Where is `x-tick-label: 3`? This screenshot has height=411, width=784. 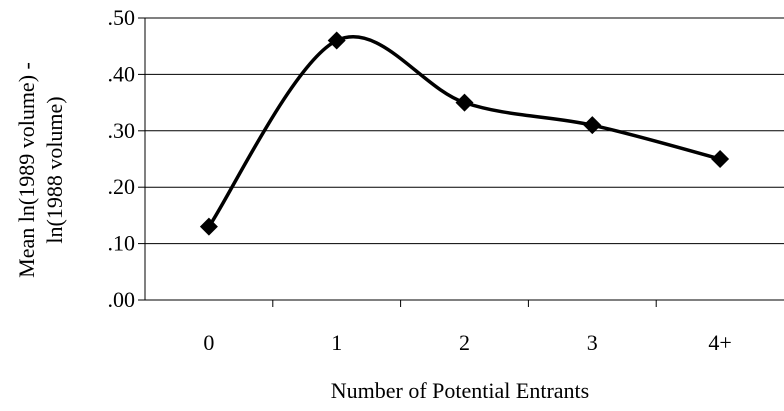
x-tick-label: 3 is located at coordinates (592, 342).